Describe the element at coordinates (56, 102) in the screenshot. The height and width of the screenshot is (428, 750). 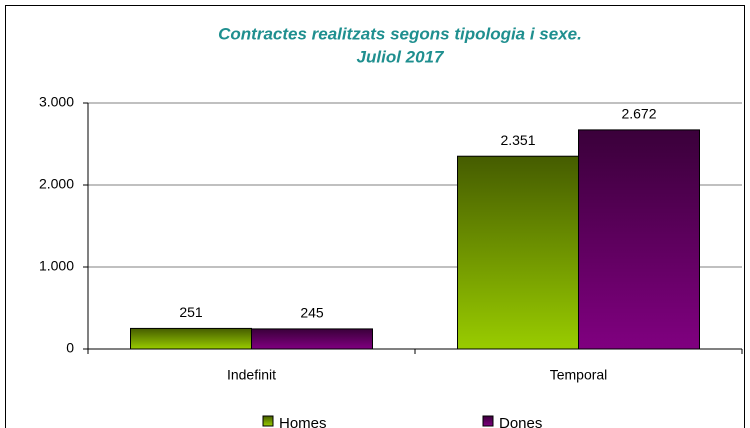
I see `y-tick-label: 3.000` at that location.